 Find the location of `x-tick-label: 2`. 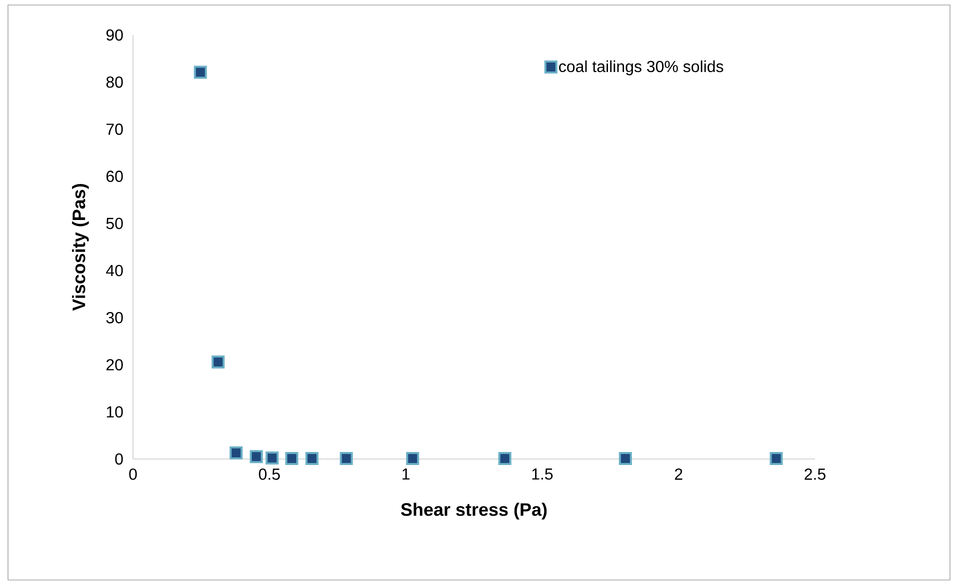

x-tick-label: 2 is located at coordinates (678, 474).